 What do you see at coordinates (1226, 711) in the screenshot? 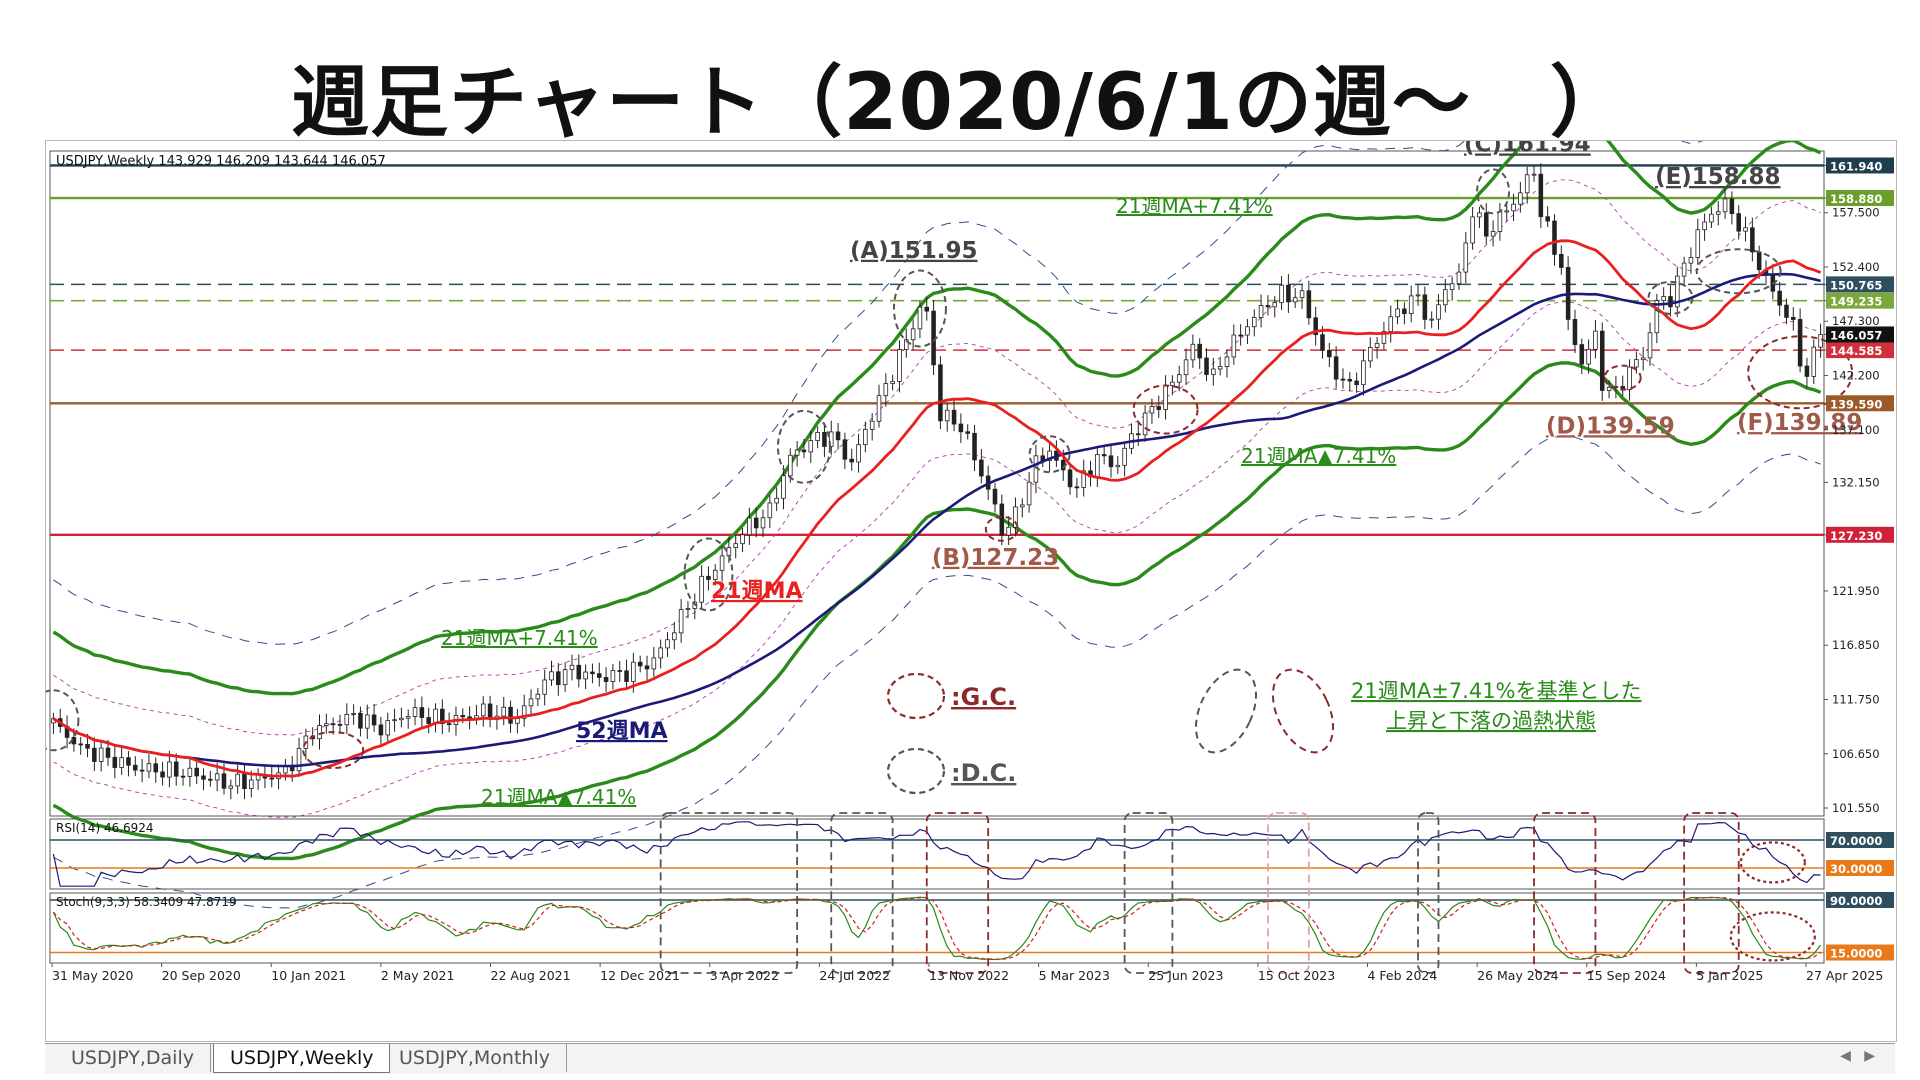
I see `overbought-legend-oval` at bounding box center [1226, 711].